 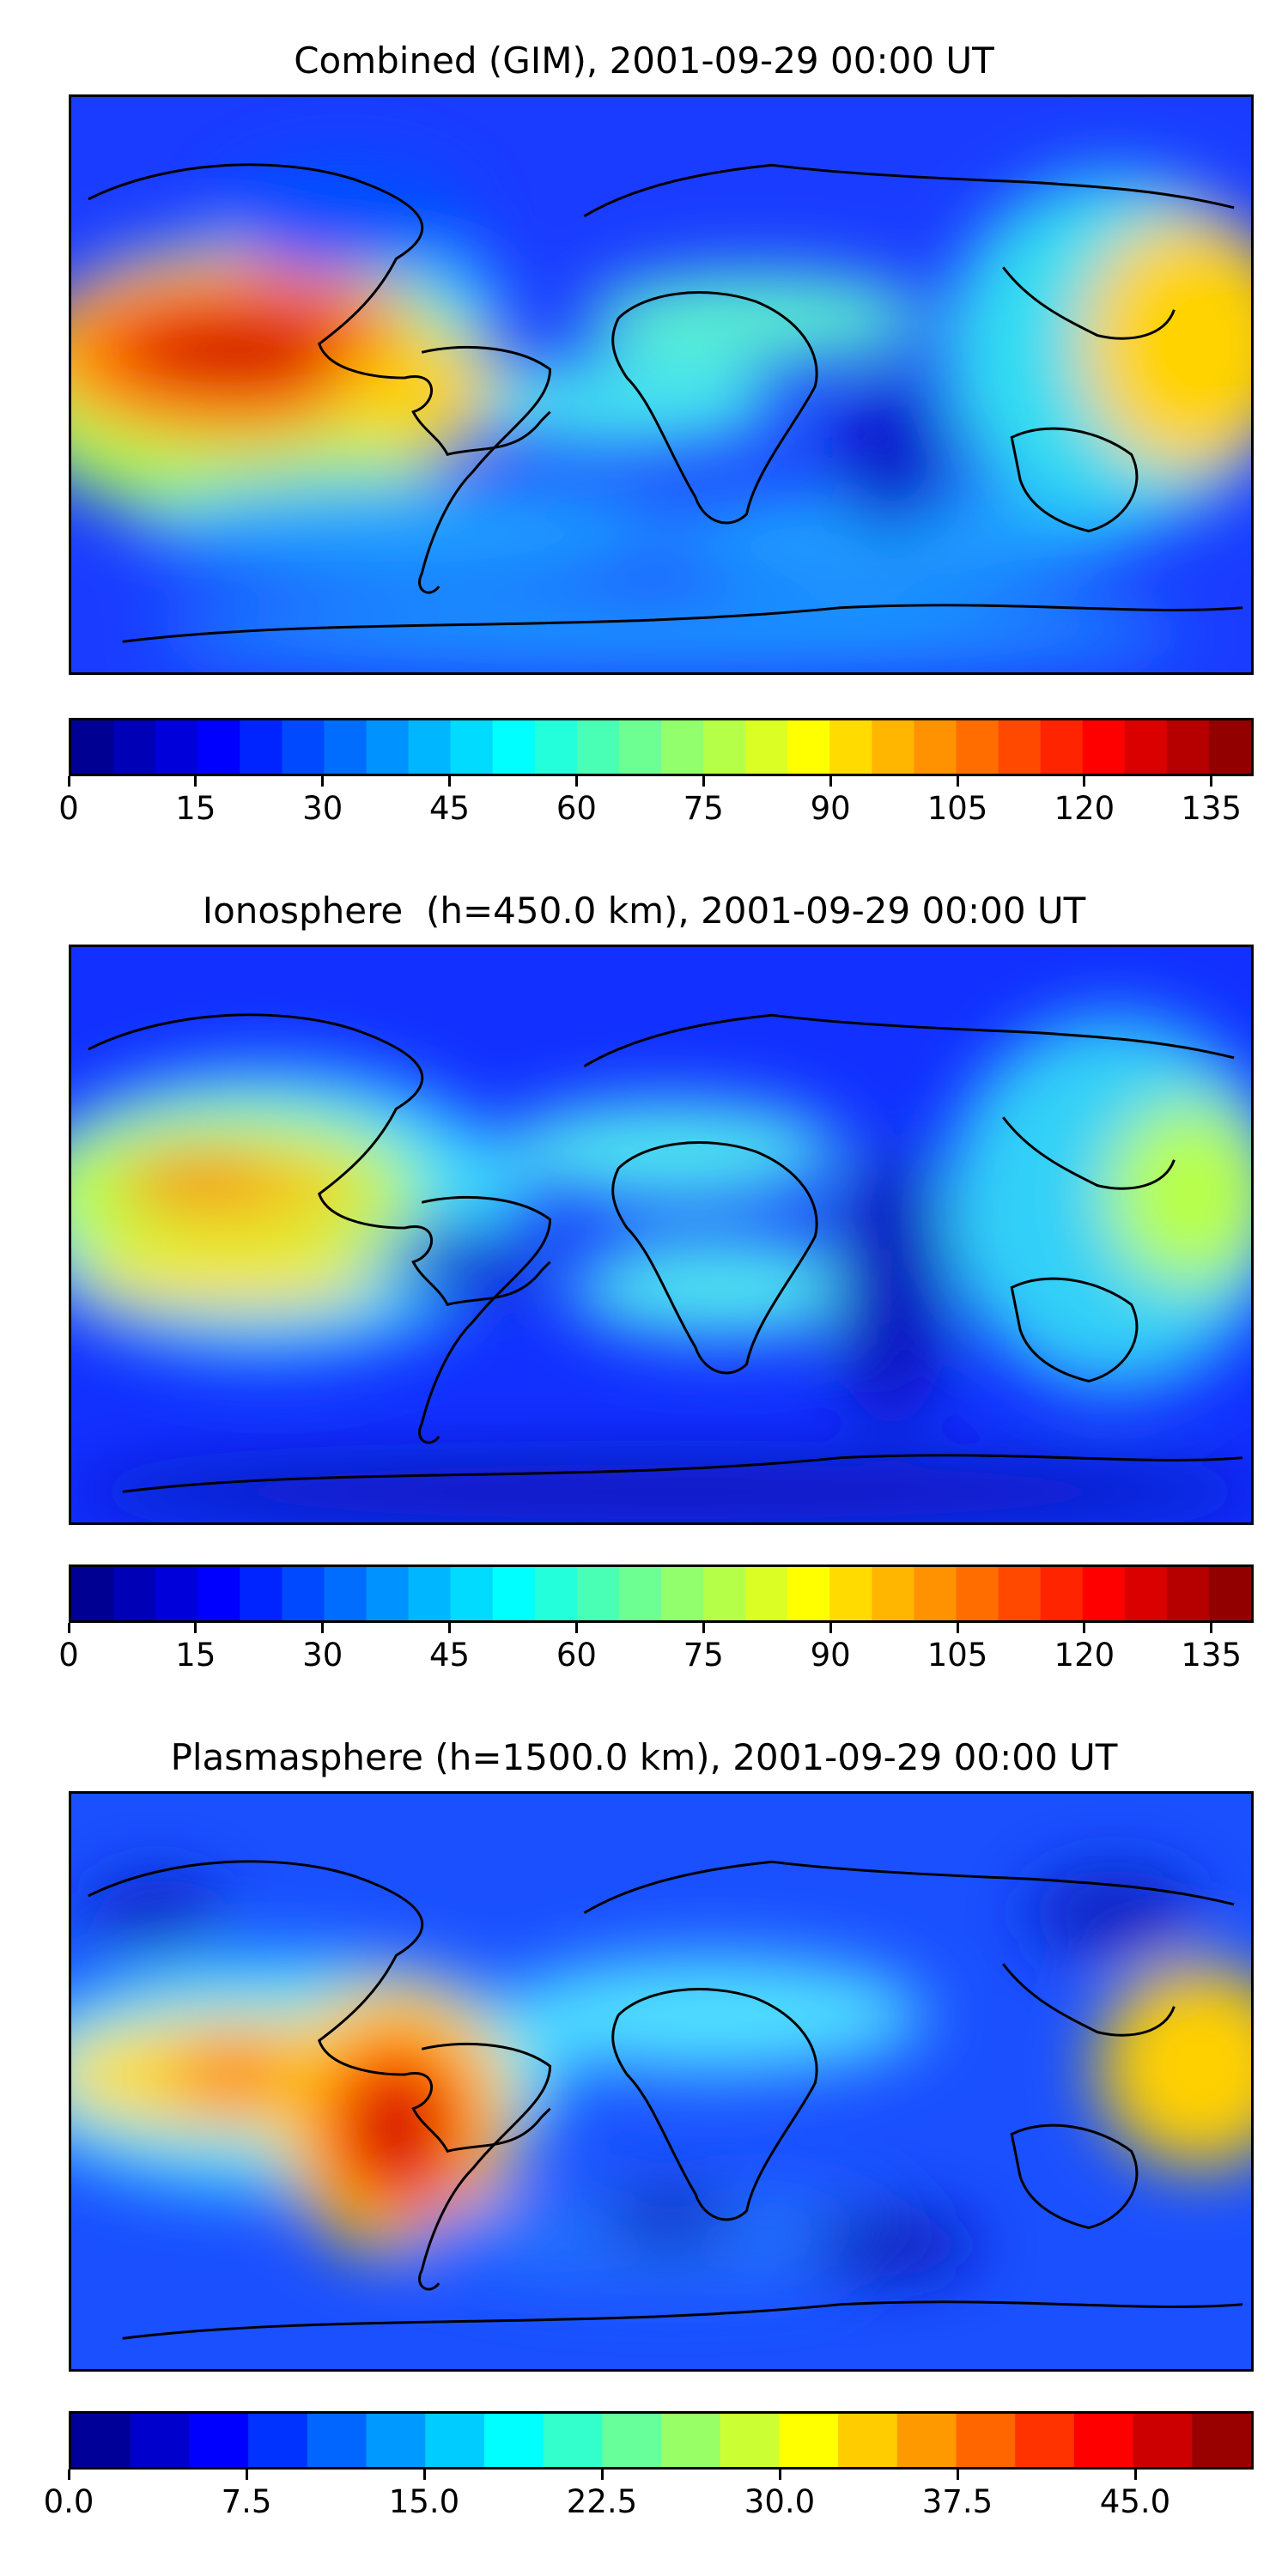 What do you see at coordinates (576, 1656) in the screenshot?
I see `colorbar-tick-label: 60` at bounding box center [576, 1656].